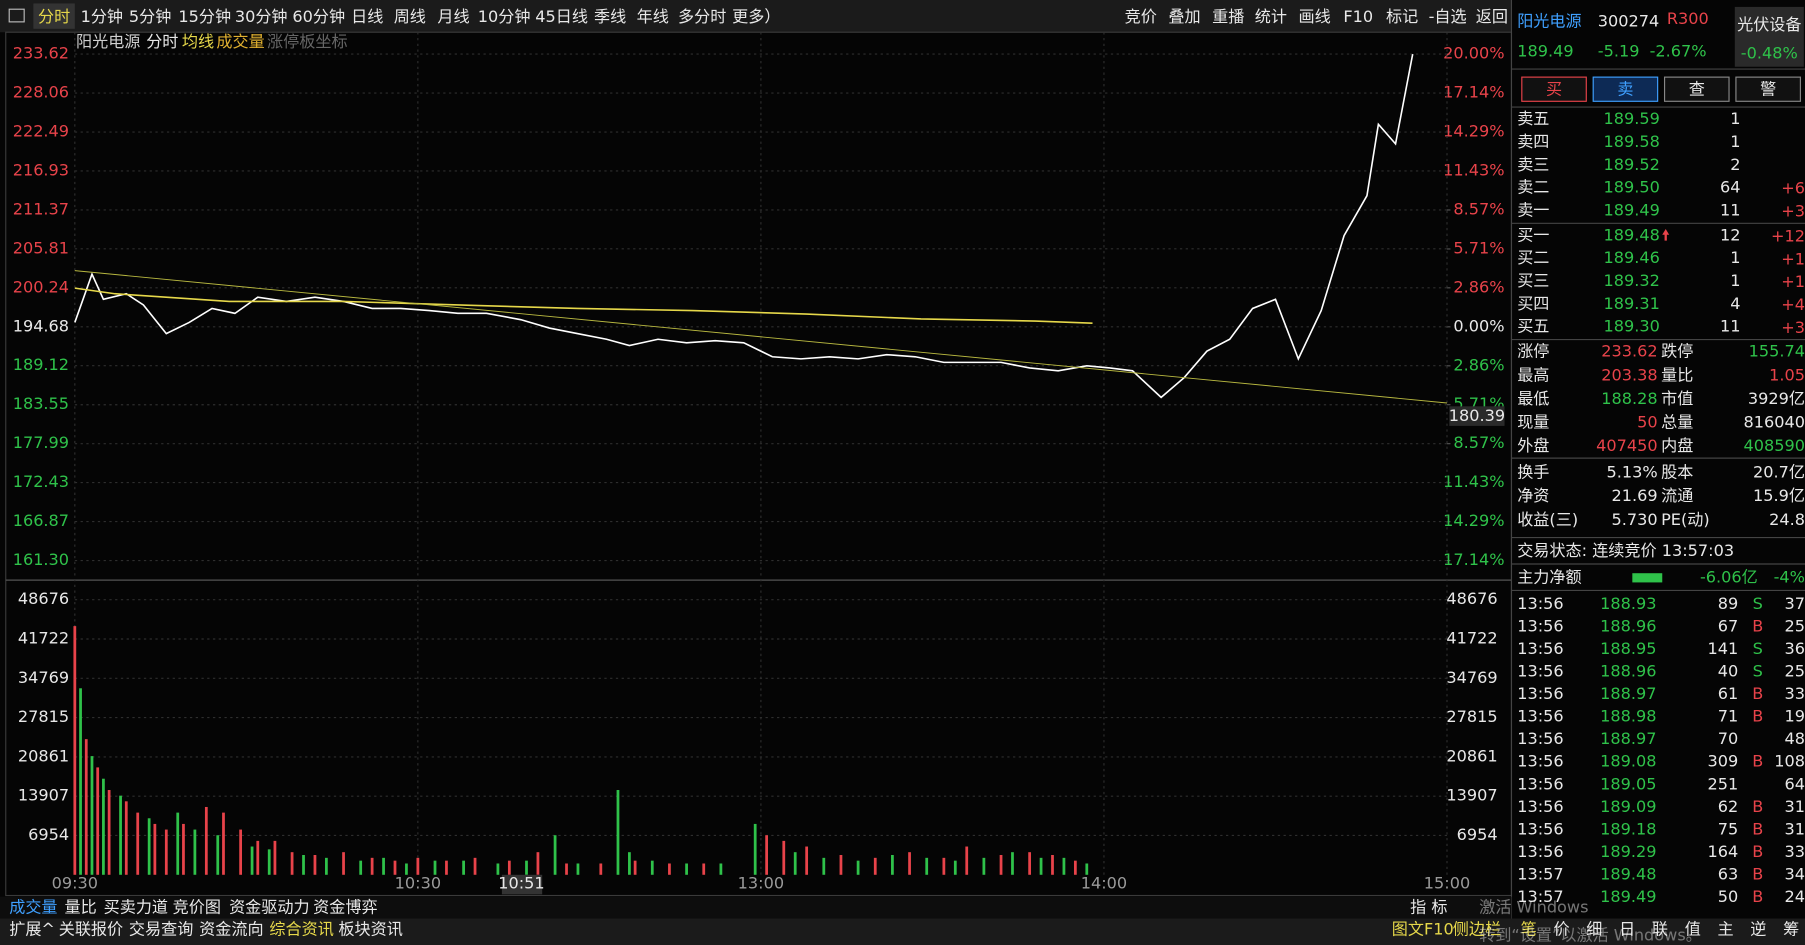 This screenshot has width=1805, height=945. What do you see at coordinates (1402, 16) in the screenshot?
I see `tool-button: 标记` at bounding box center [1402, 16].